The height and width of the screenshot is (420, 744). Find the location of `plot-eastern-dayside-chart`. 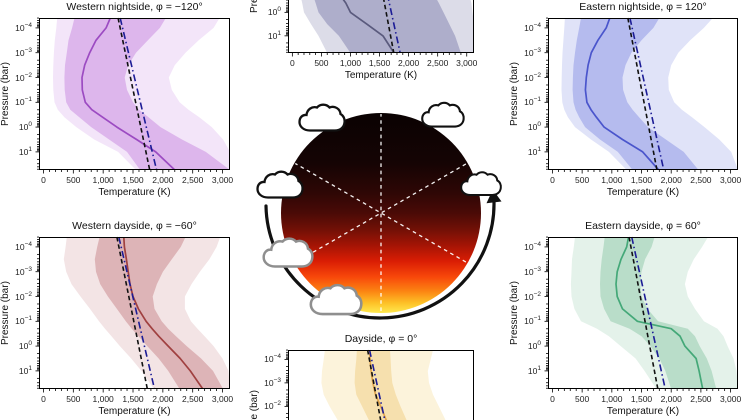

plot-eastern-dayside-chart is located at coordinates (641, 314).